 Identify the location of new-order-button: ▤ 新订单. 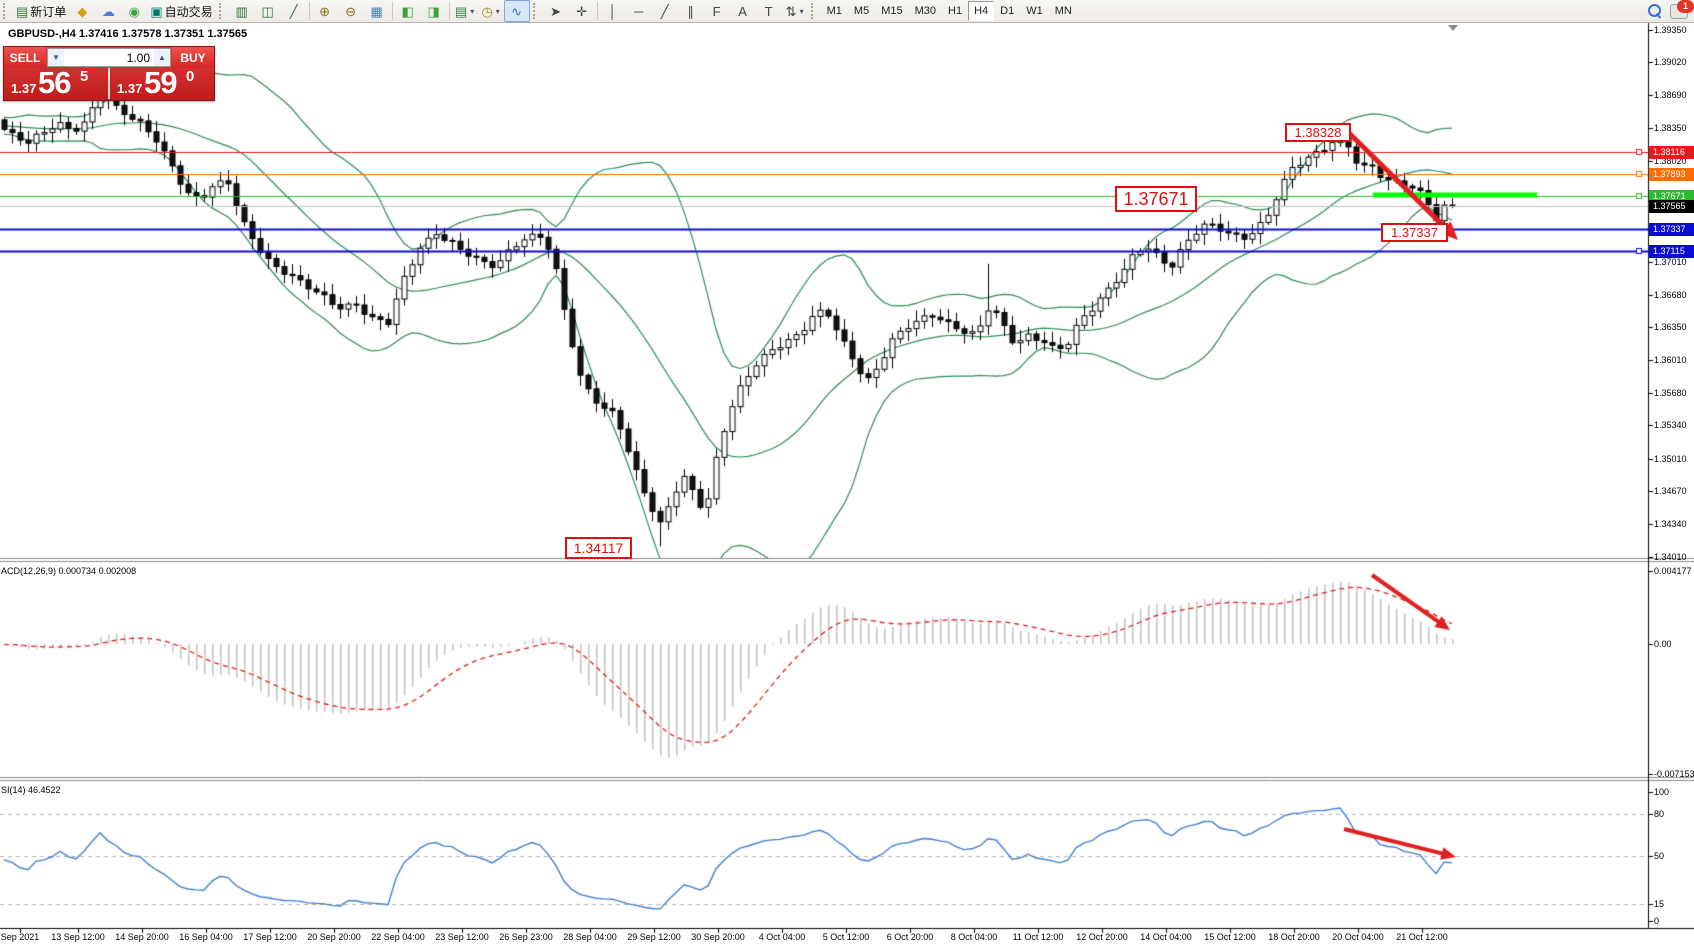
(41, 11).